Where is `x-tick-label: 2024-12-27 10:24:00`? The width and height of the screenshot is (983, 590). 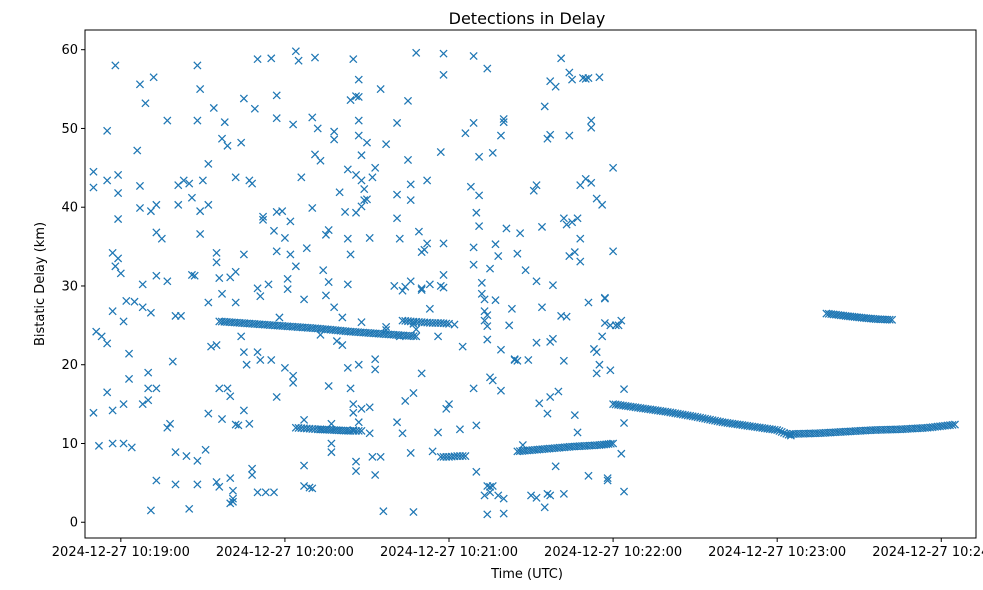 x-tick-label: 2024-12-27 10:24:00 is located at coordinates (927, 552).